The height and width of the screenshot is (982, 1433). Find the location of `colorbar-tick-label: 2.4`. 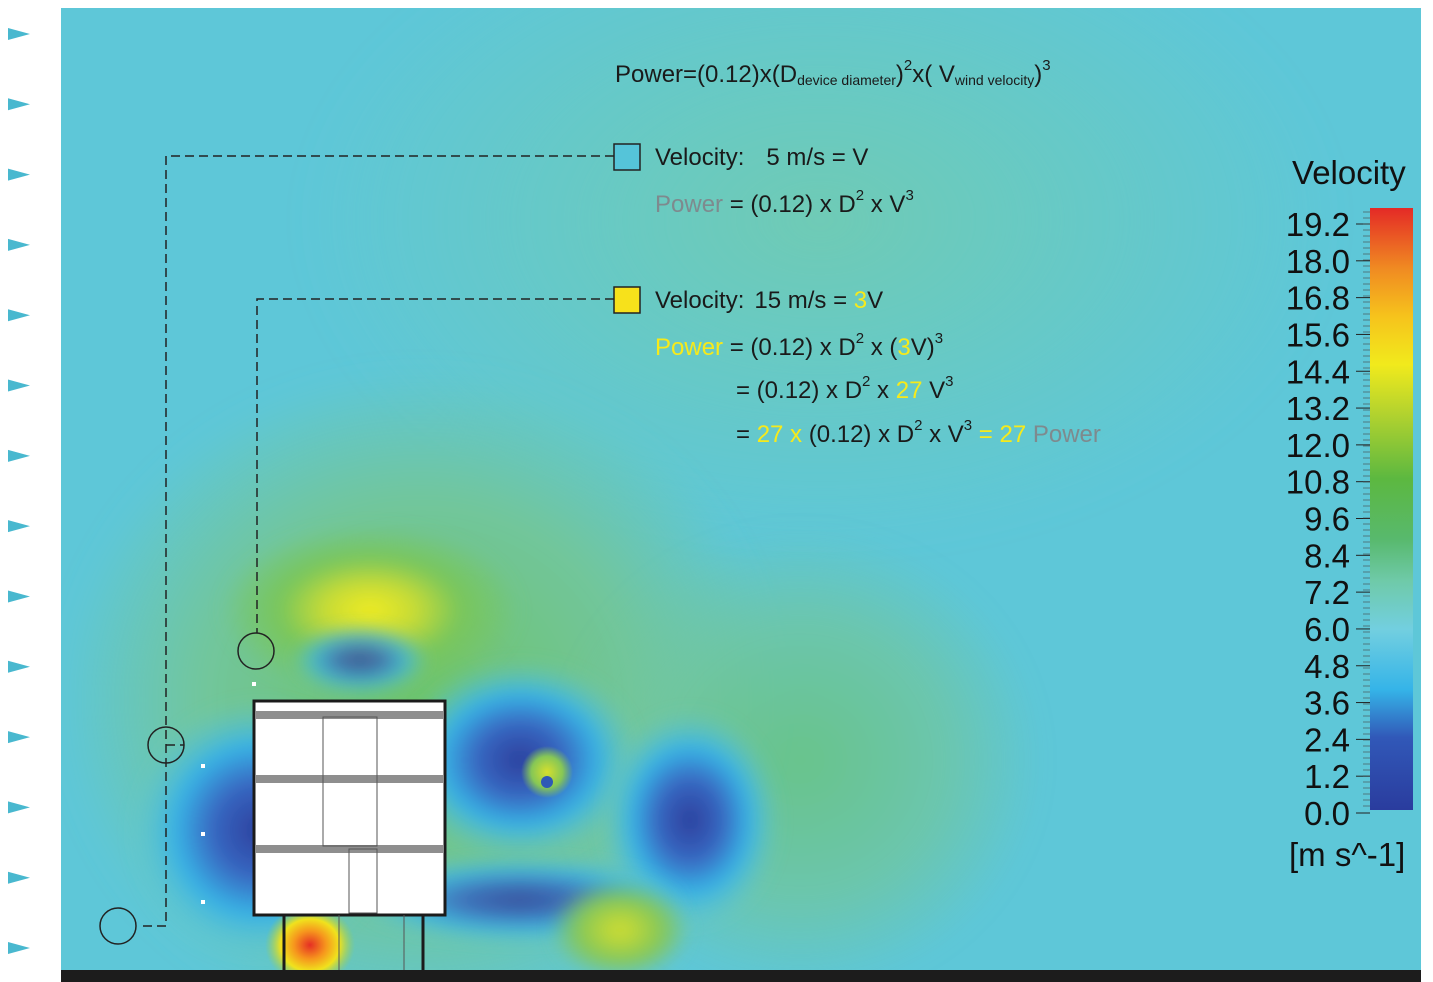

colorbar-tick-label: 2.4 is located at coordinates (1327, 739).